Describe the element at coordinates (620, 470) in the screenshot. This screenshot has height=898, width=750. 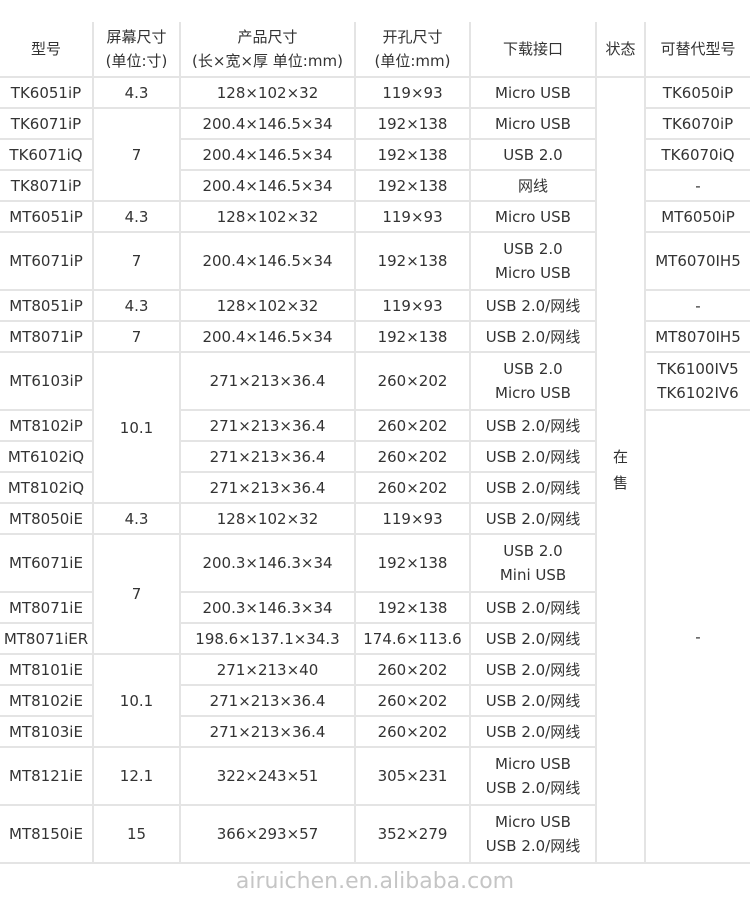
I see `status-cell: 在售` at that location.